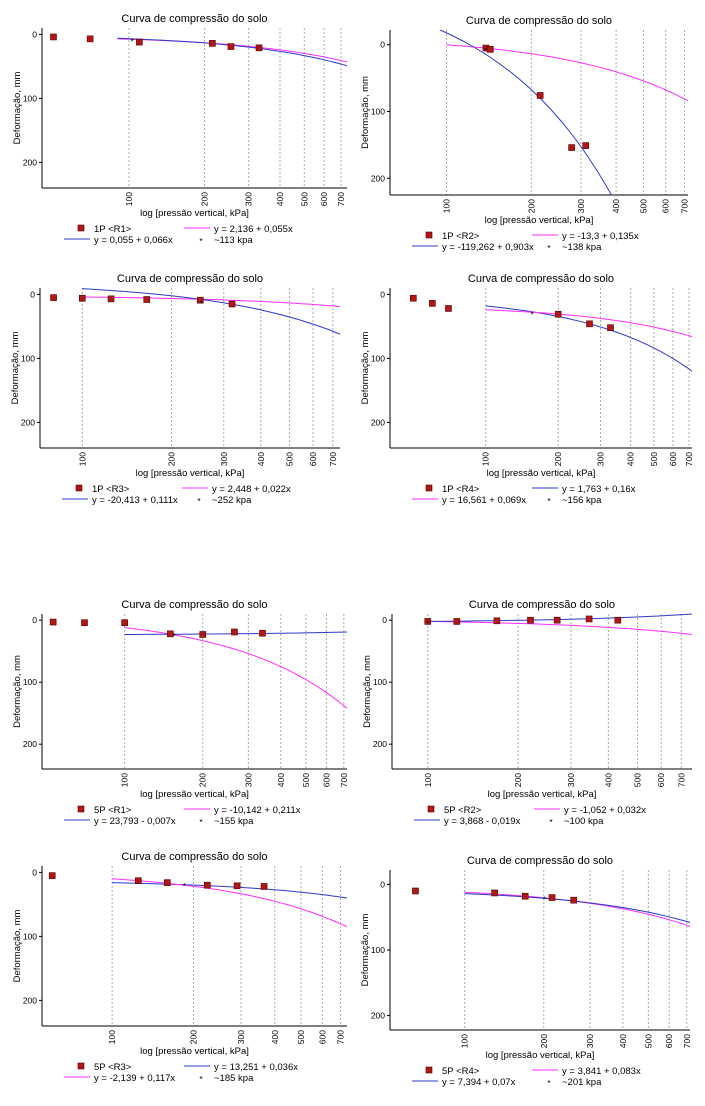 This screenshot has width=705, height=1106. I want to click on legend-label: ~113 kpa, so click(233, 240).